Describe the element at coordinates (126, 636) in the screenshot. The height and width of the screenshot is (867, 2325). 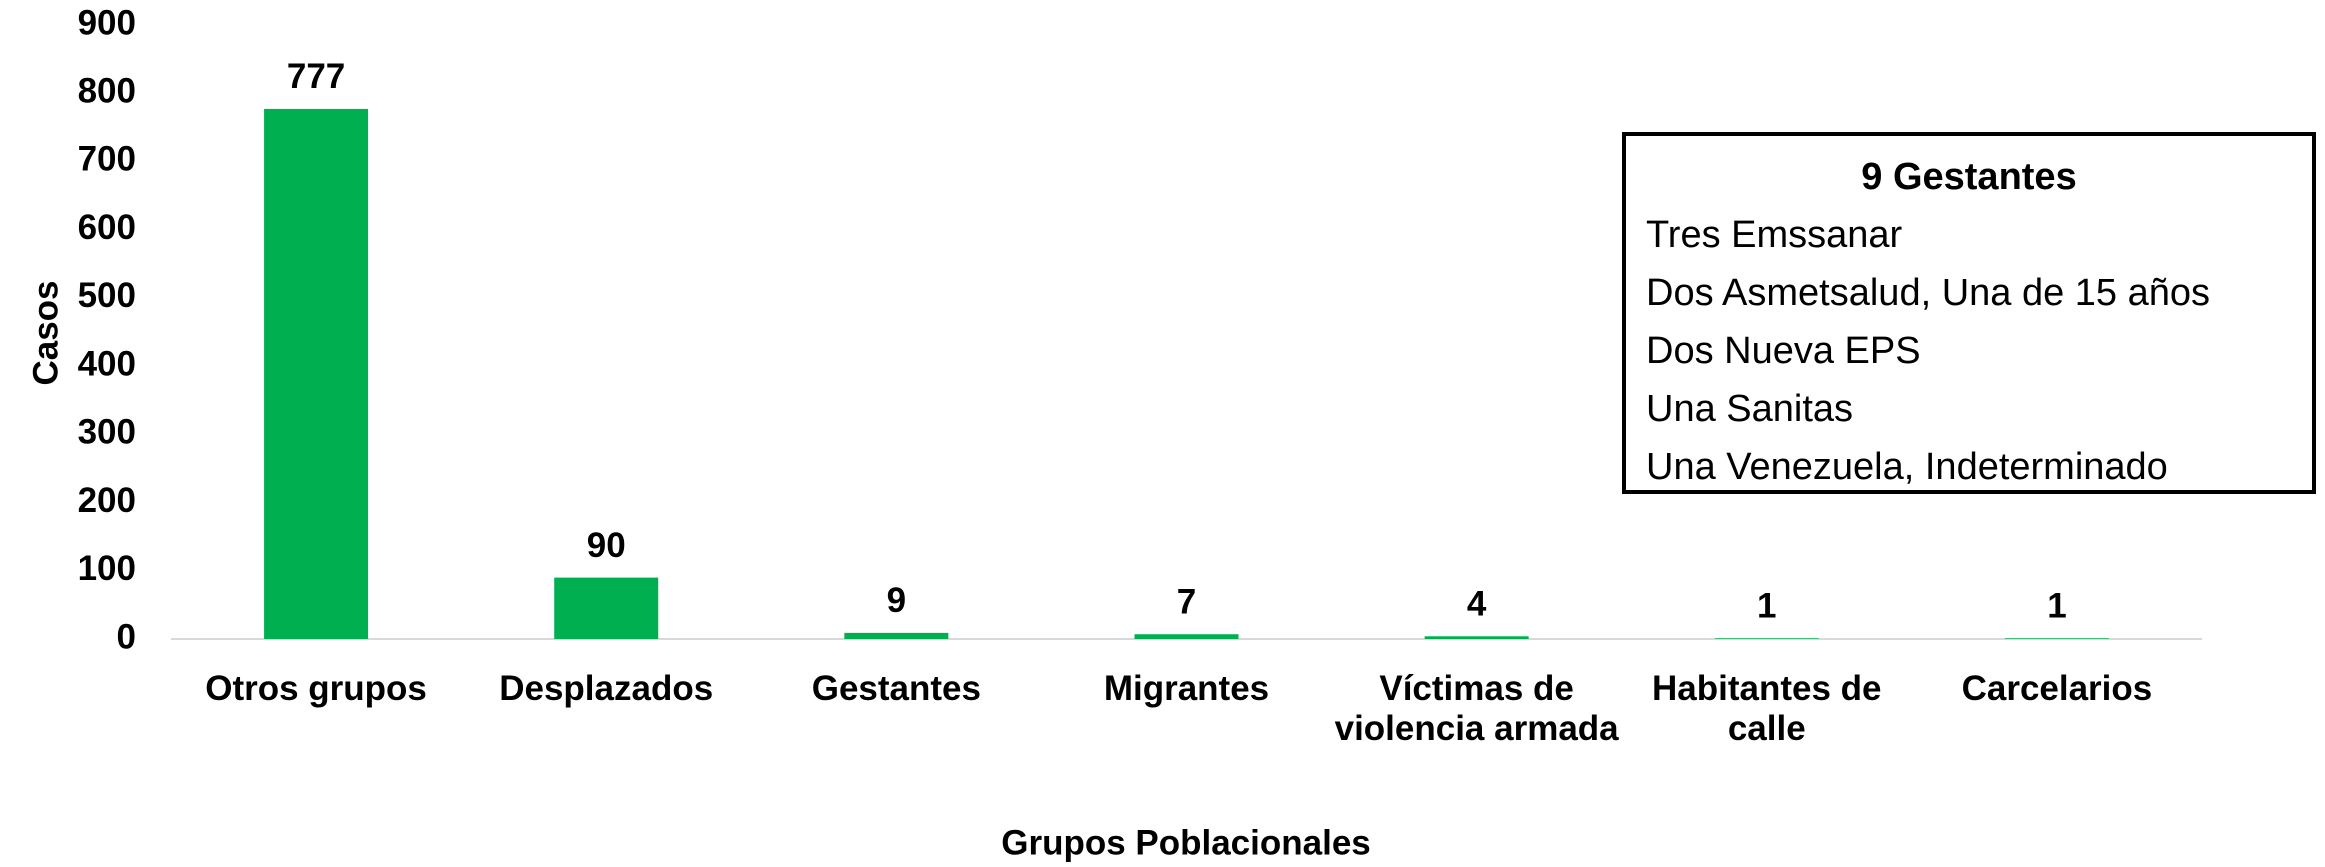
I see `y-tick-label: 0` at that location.